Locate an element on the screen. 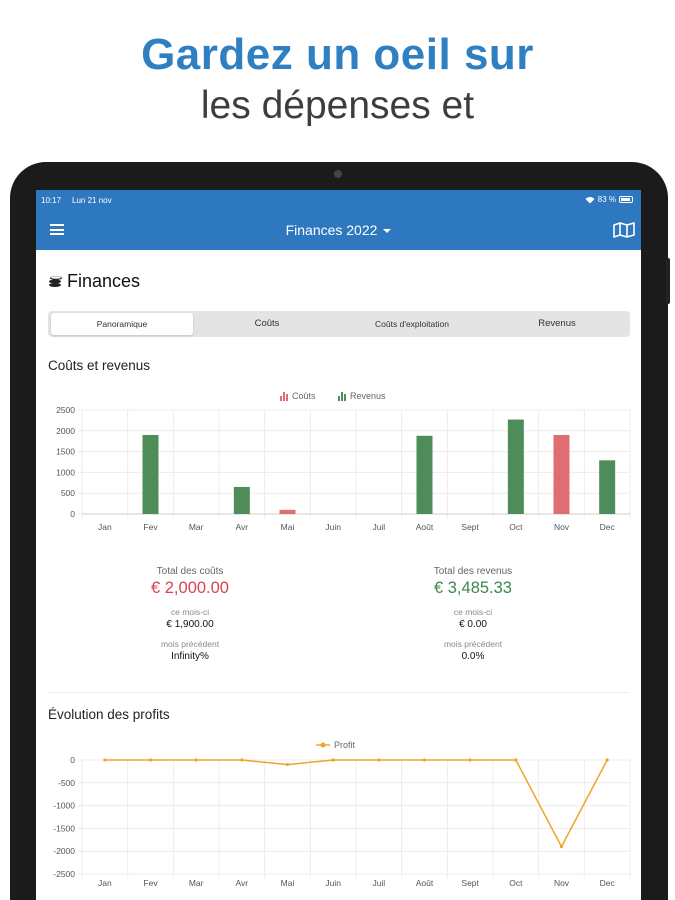 This screenshot has height=900, width=675. wifi-icon is located at coordinates (590, 199).